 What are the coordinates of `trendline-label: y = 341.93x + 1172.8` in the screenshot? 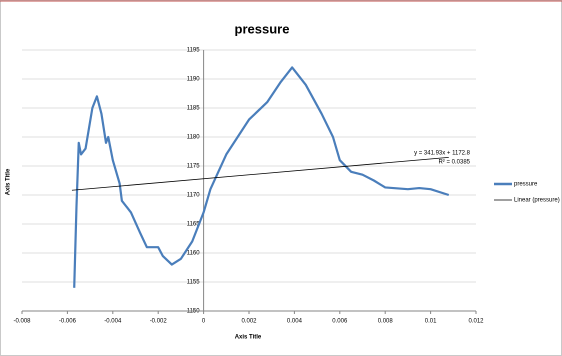 It's located at (442, 154).